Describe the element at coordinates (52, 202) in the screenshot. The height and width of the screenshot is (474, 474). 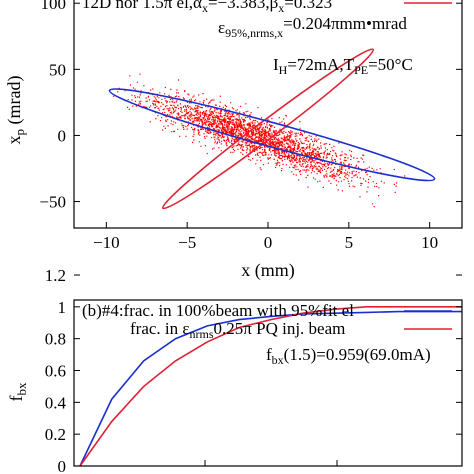
I see `top-y-tick-label: −50` at that location.